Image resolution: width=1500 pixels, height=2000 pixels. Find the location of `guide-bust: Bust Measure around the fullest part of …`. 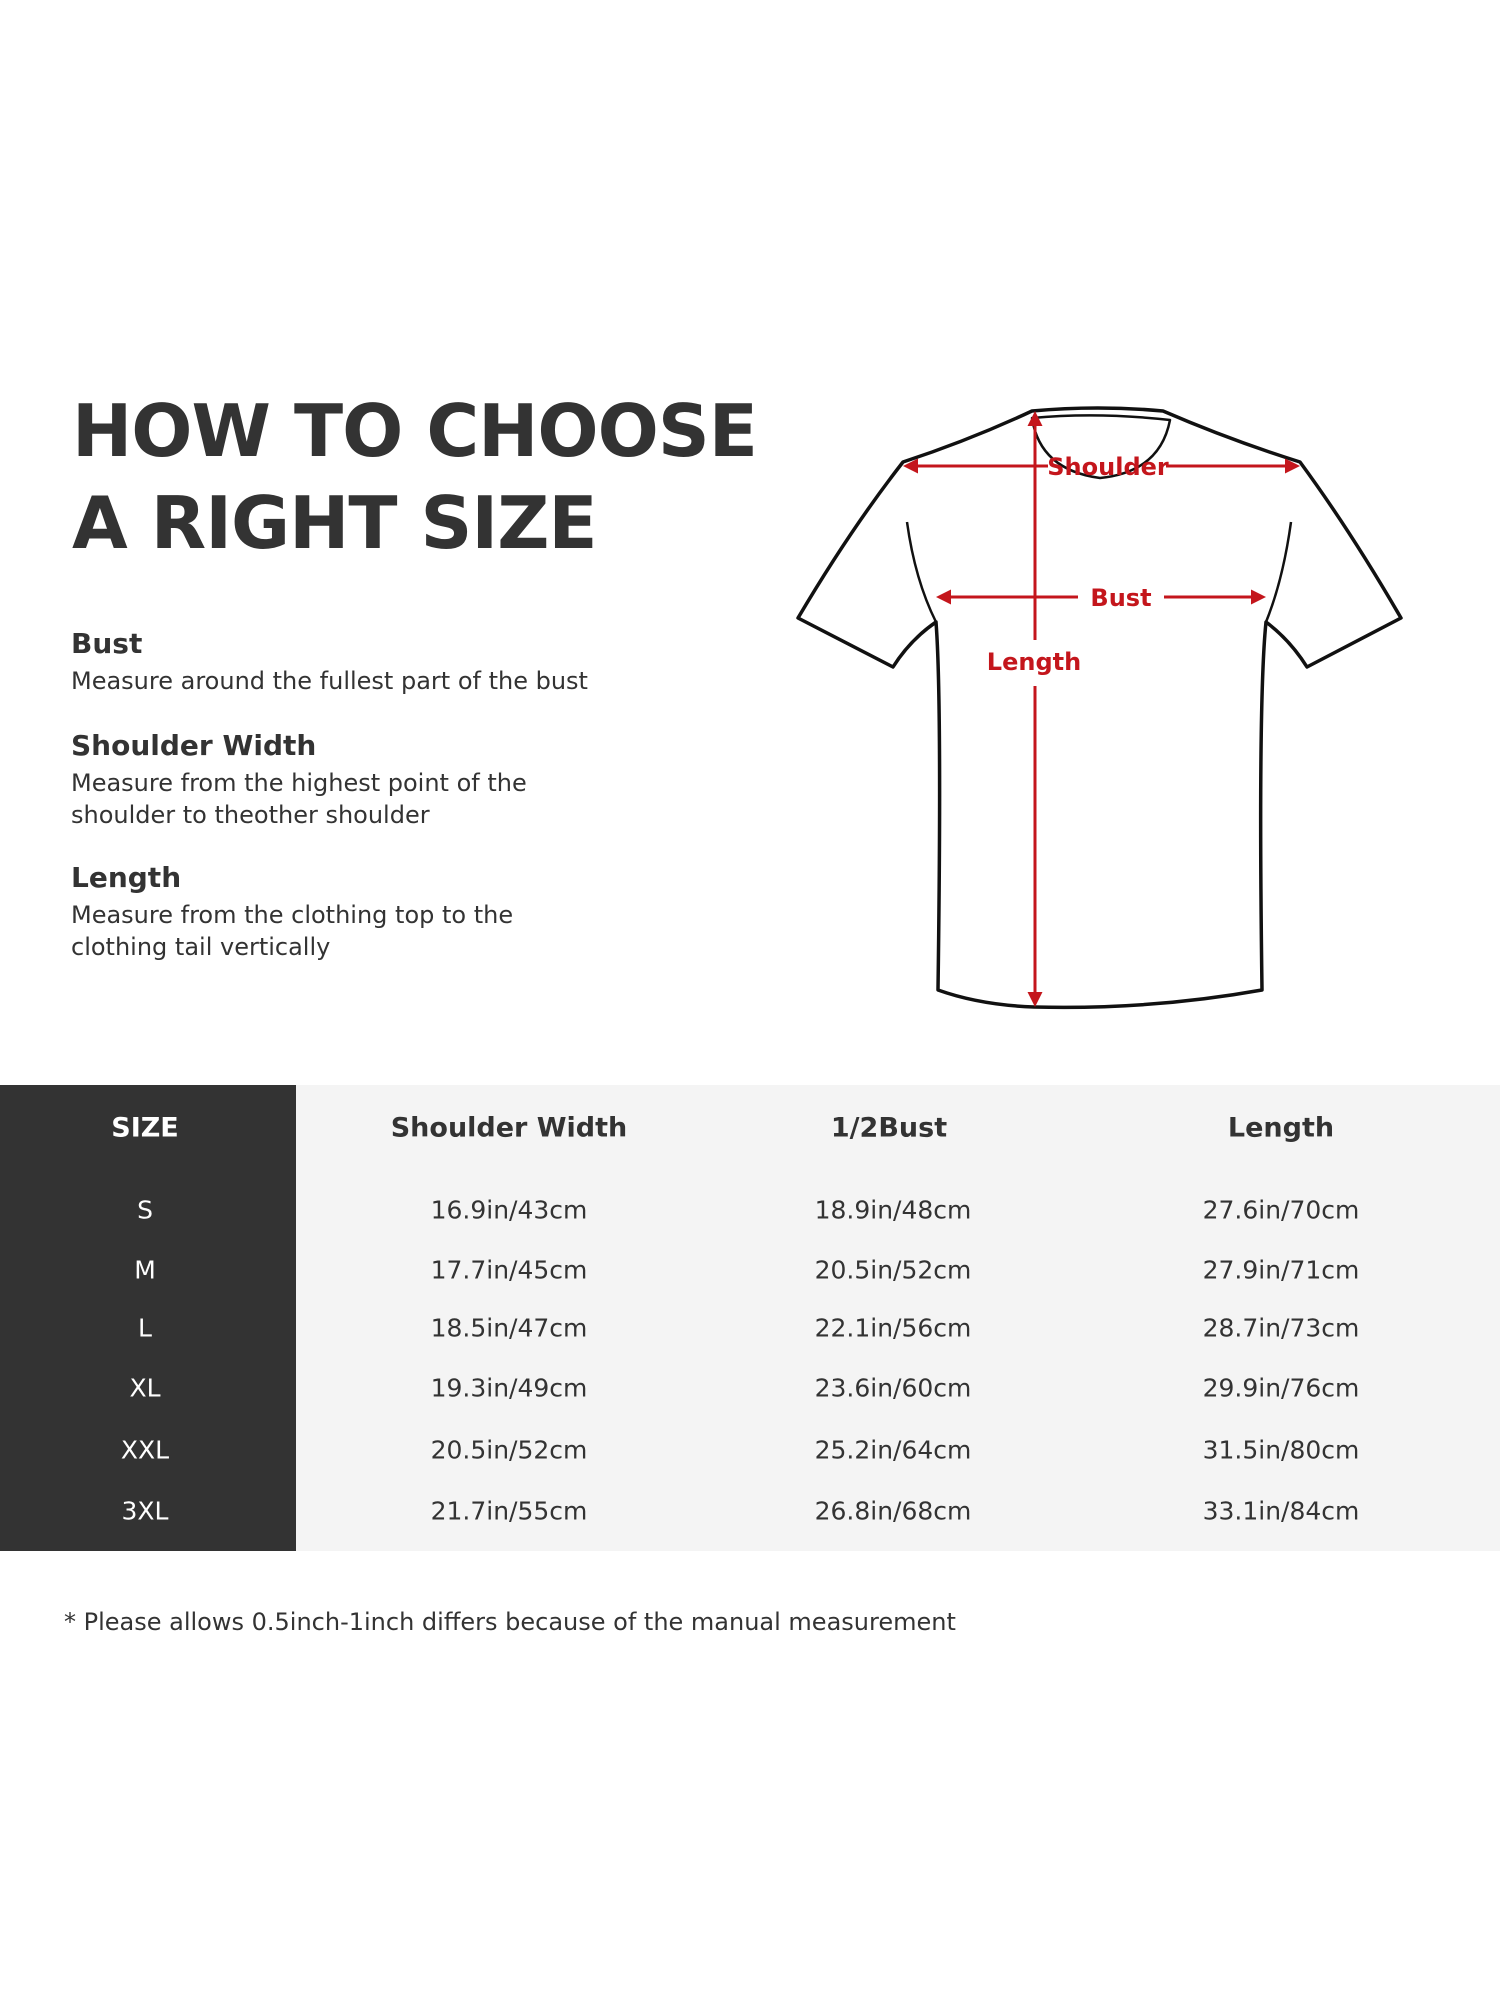

guide-bust: Bust Measure around the fullest part of … is located at coordinates (381, 662).